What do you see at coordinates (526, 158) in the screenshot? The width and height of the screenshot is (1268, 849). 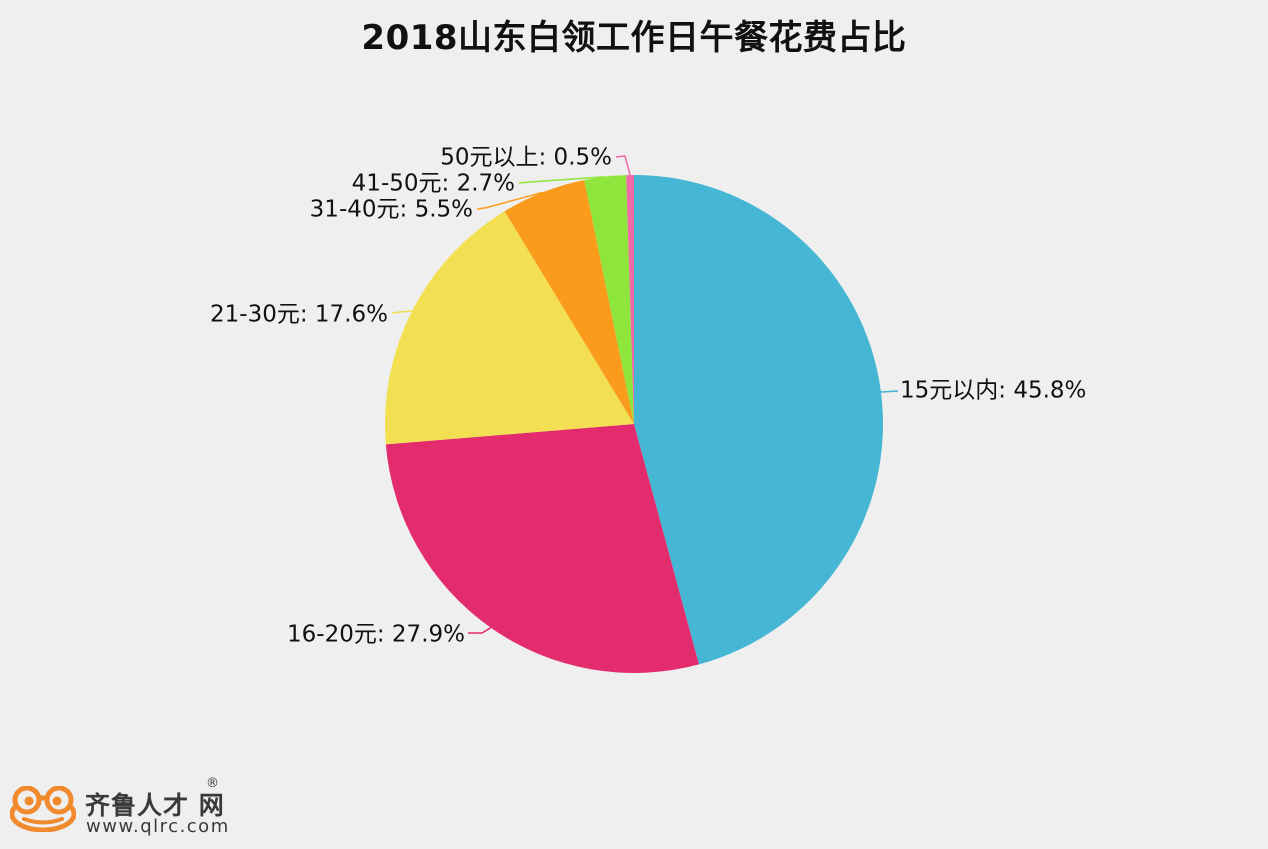 I see `pie-label-6: 50元以上: 0.5%` at bounding box center [526, 158].